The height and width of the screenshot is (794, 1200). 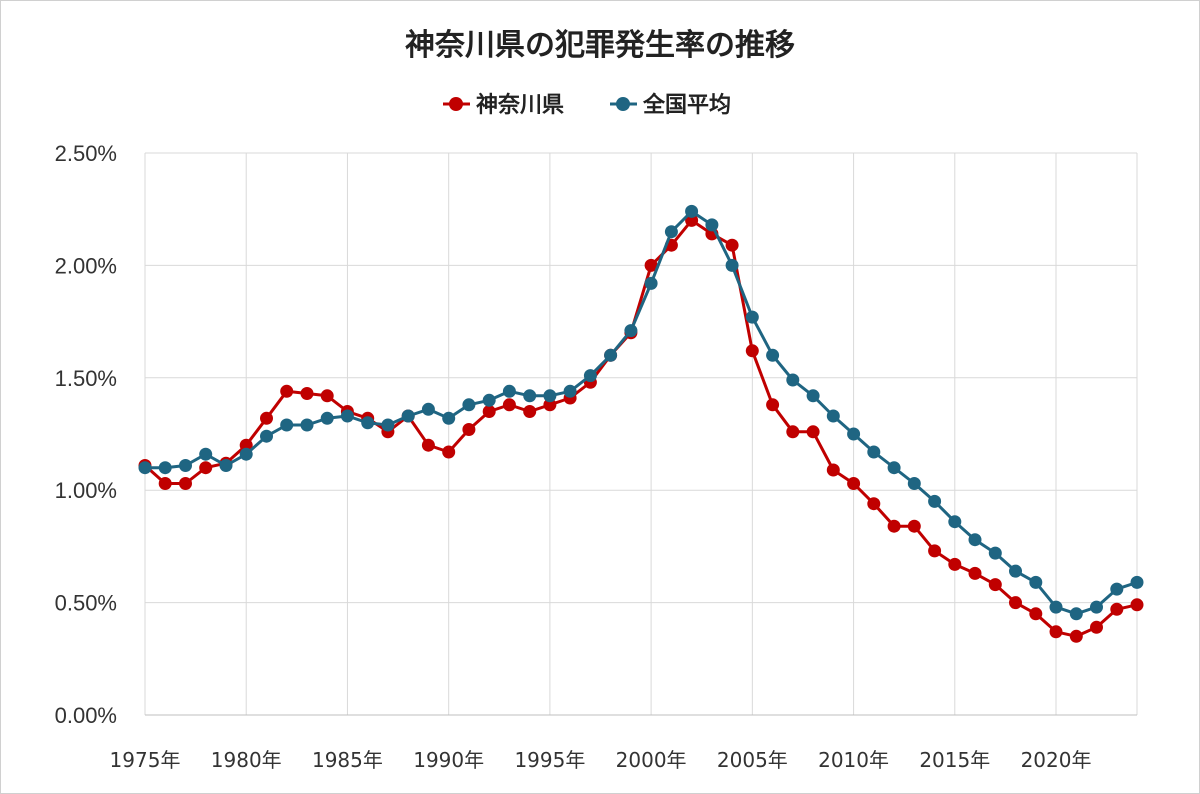 I want to click on legend-label-kanagawa: 神奈川県, so click(x=520, y=105).